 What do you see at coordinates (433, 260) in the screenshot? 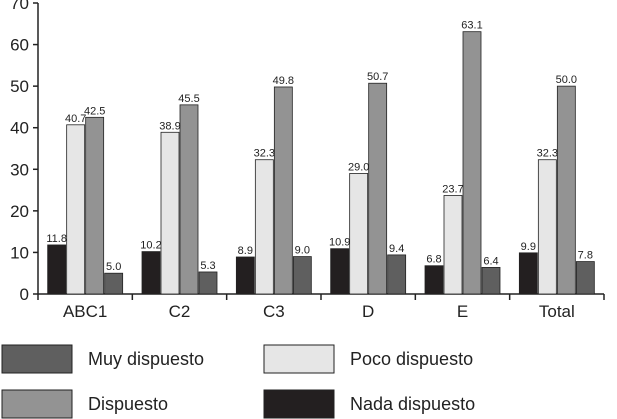
I see `data-label: 6.8` at bounding box center [433, 260].